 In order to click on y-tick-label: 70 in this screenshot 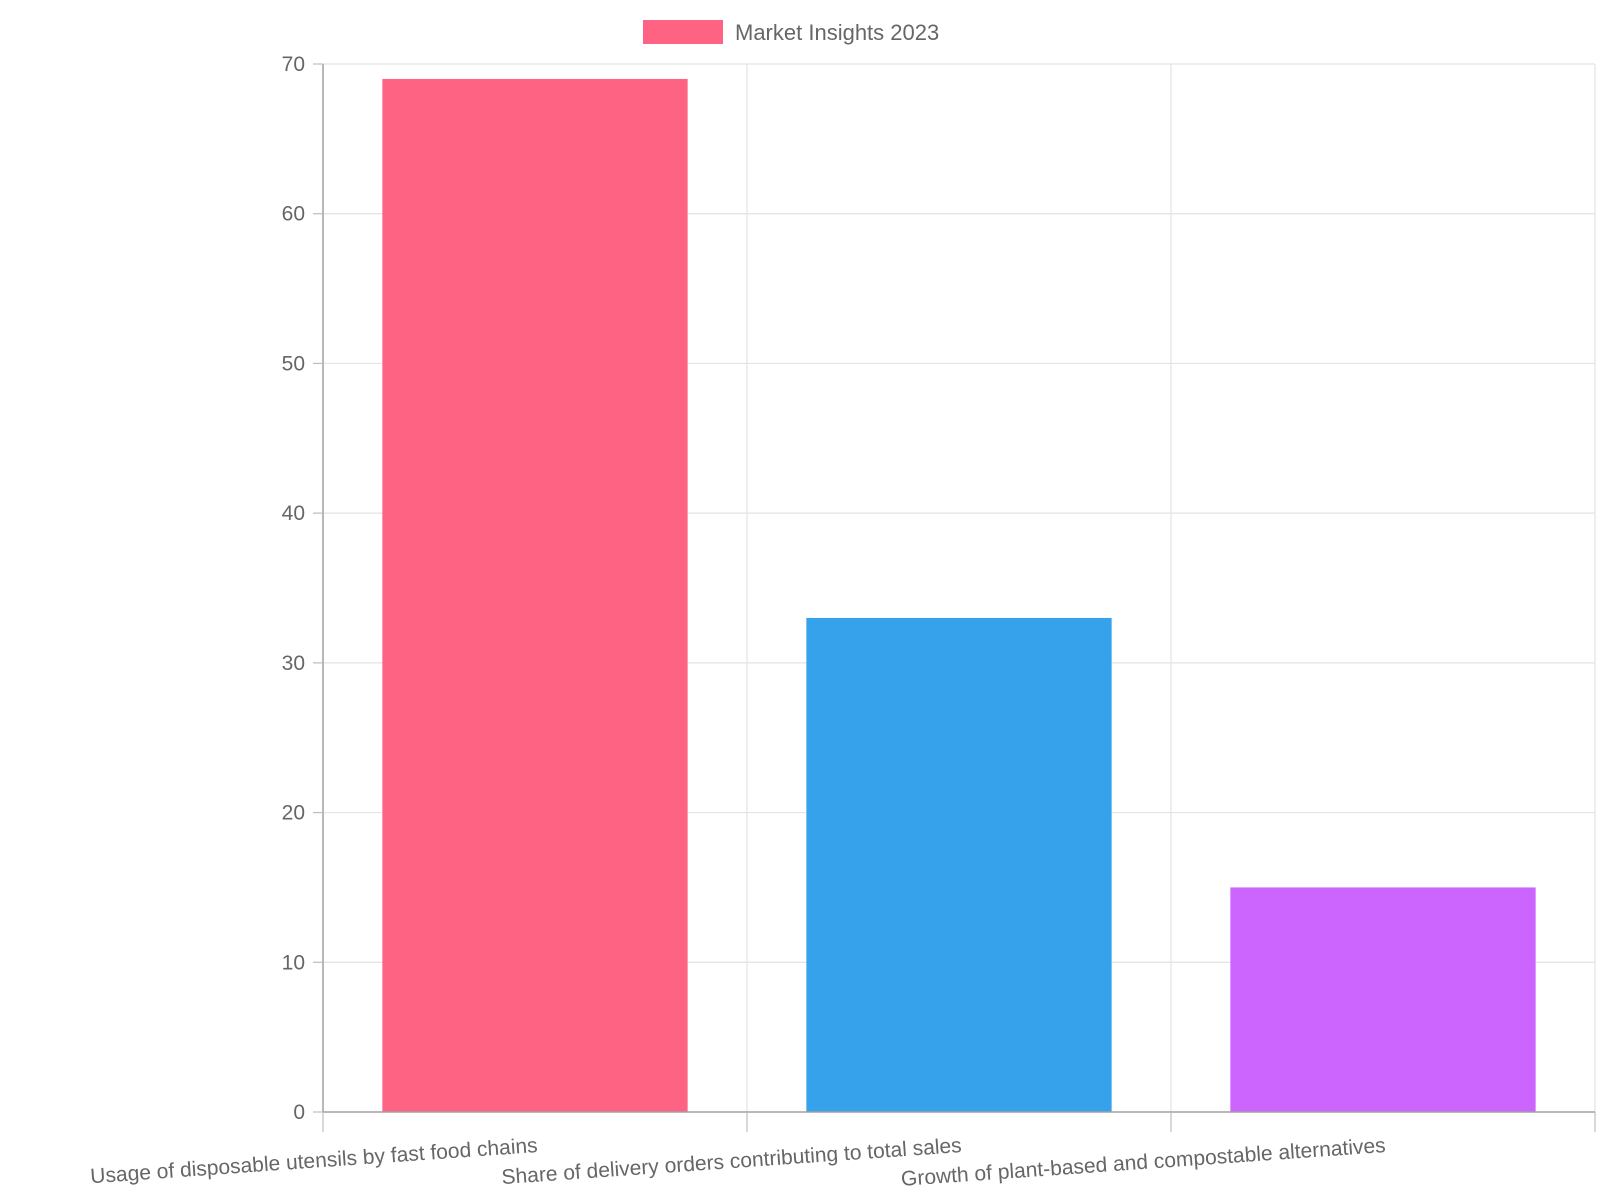, I will do `click(293, 64)`.